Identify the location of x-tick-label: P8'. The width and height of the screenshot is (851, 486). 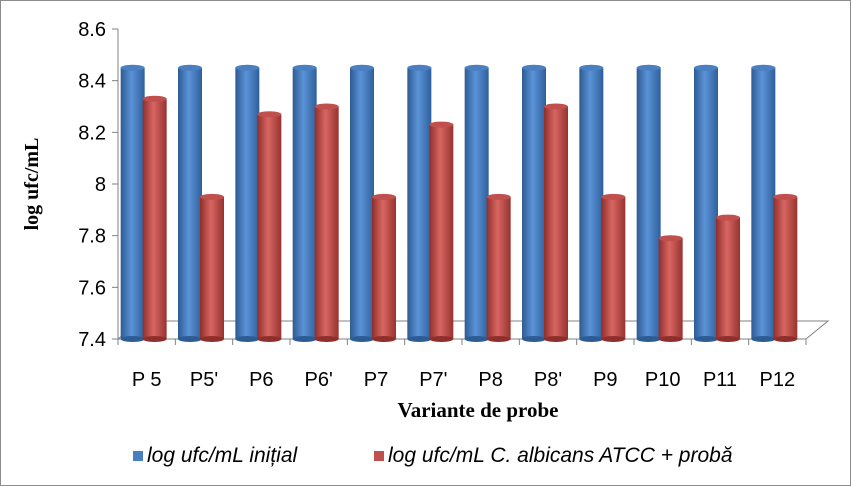
(548, 380).